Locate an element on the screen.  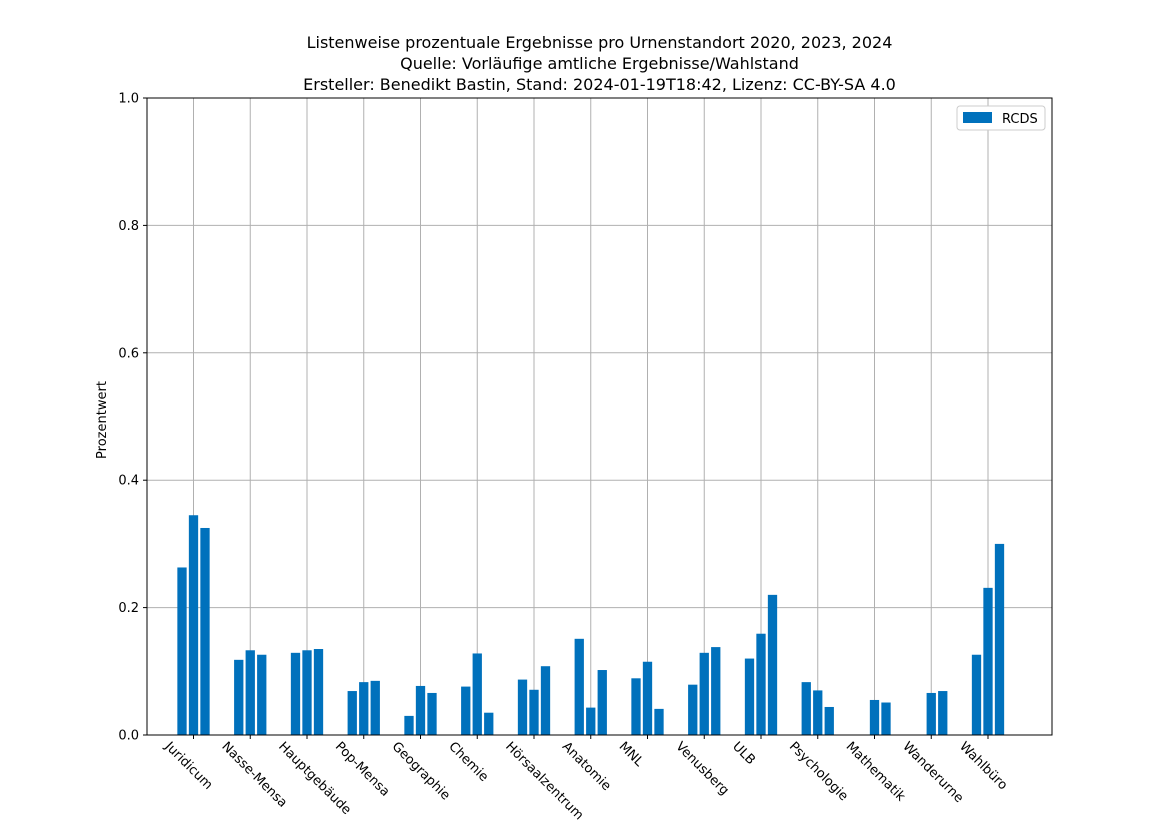
x-tick-label: ULB is located at coordinates (743, 753).